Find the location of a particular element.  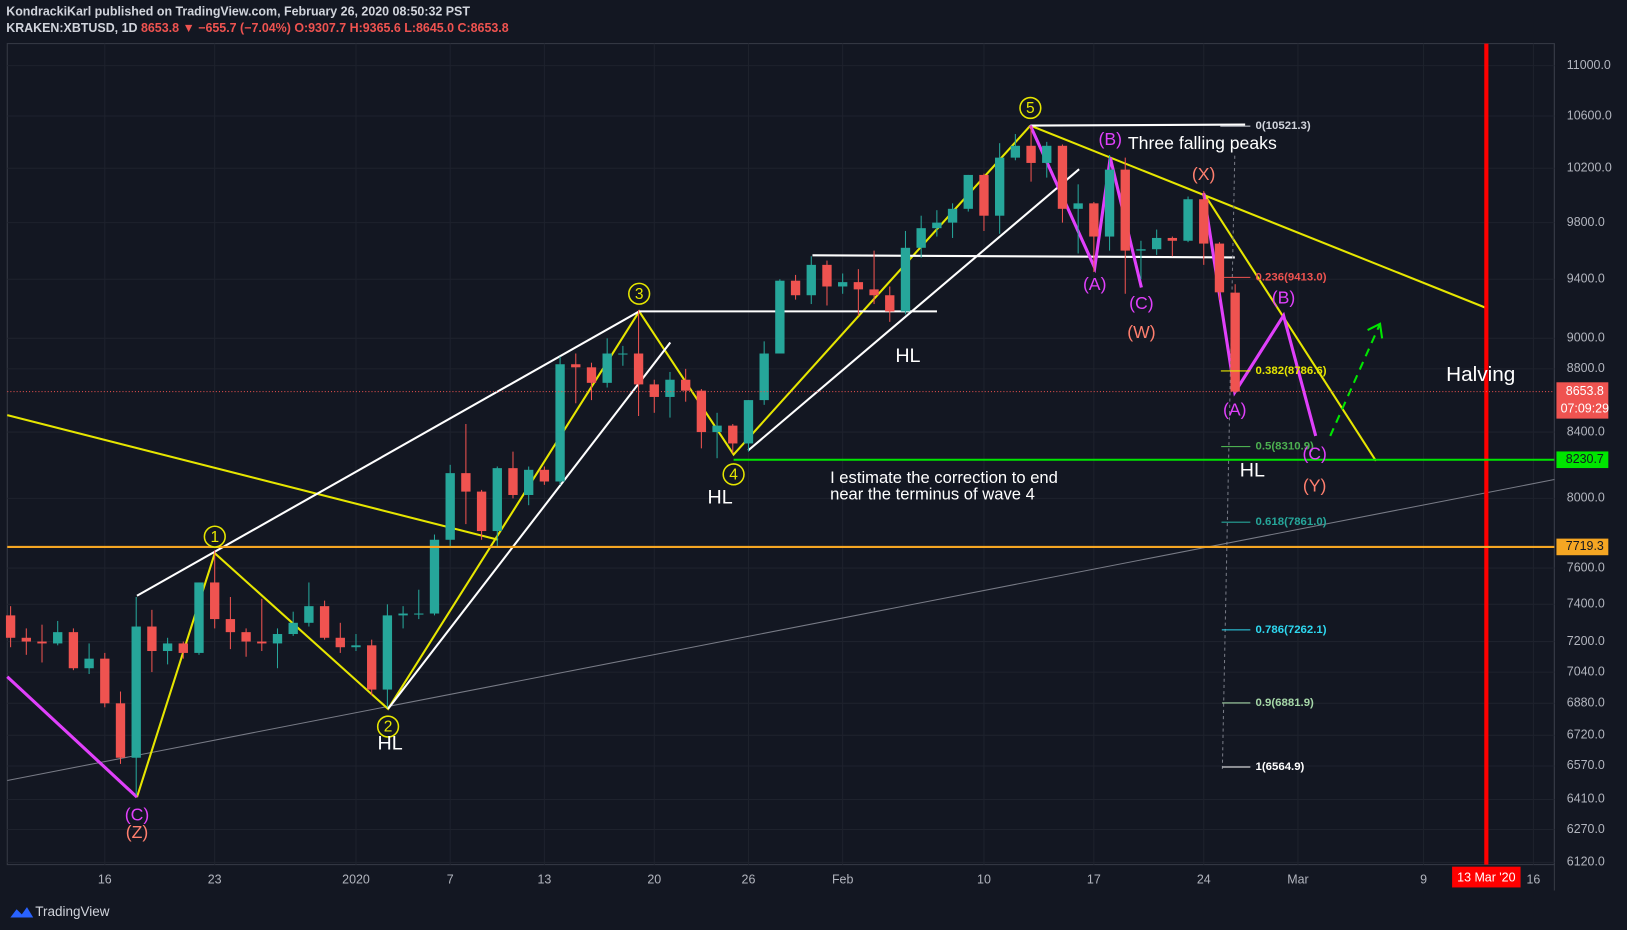

wave-label: 4 is located at coordinates (733, 474).